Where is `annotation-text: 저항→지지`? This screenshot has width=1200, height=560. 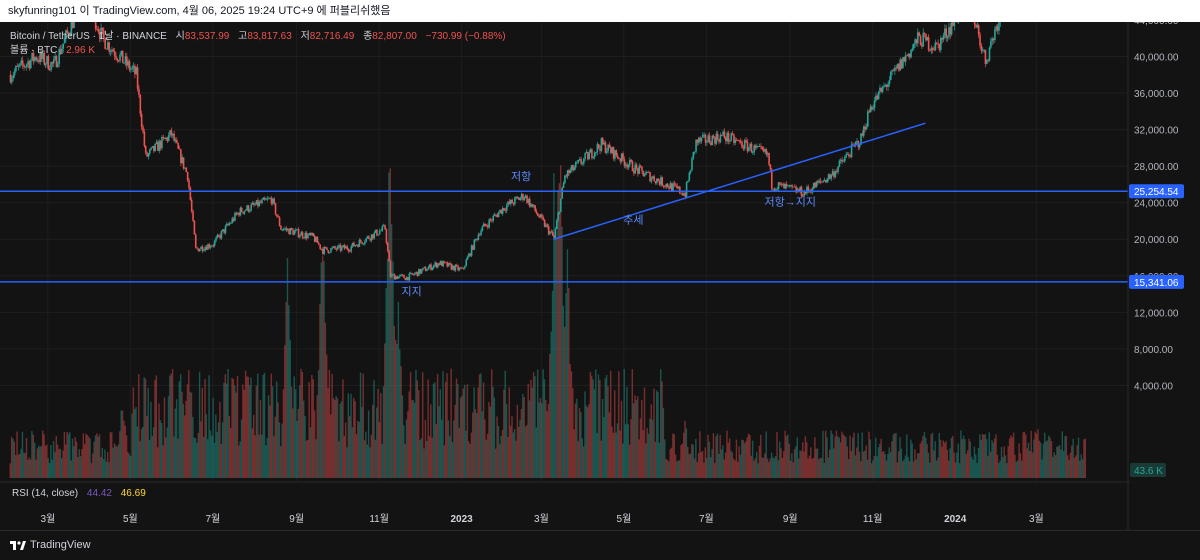
annotation-text: 저항→지지 is located at coordinates (789, 201).